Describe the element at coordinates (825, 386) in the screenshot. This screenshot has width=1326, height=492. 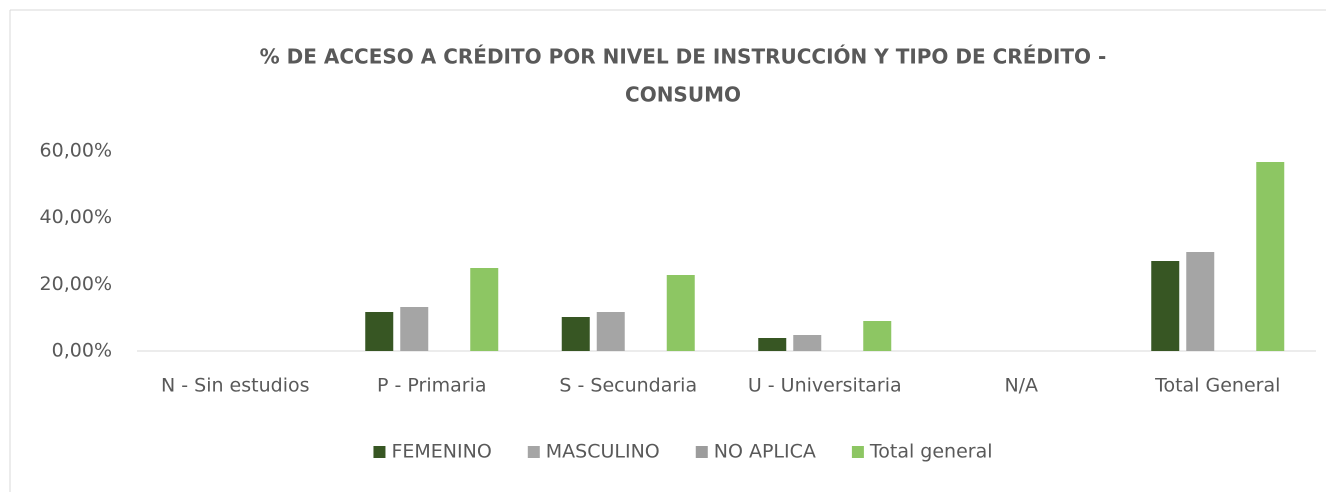
I see `x-tick-label: U - Universitaria` at that location.